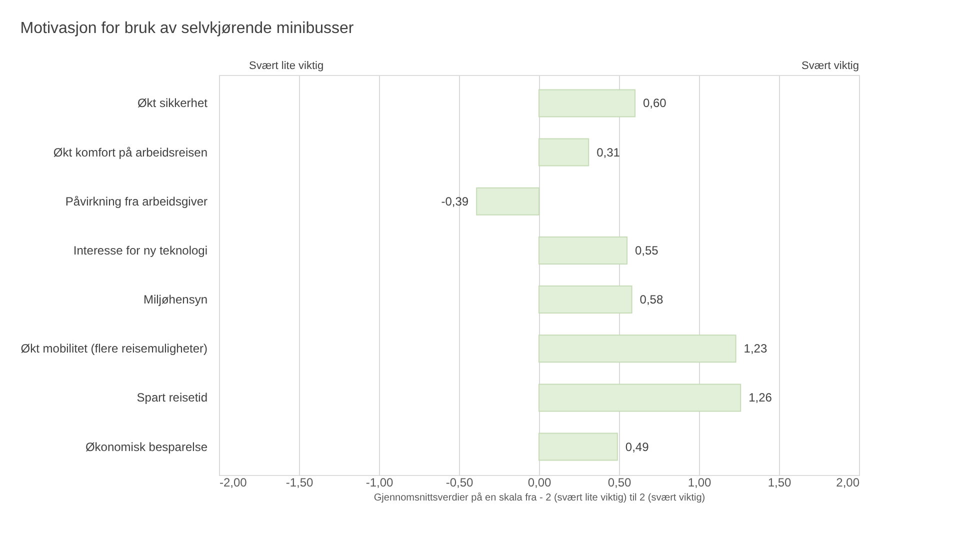  Describe the element at coordinates (780, 483) in the screenshot. I see `x-tick-label: 1,50` at that location.